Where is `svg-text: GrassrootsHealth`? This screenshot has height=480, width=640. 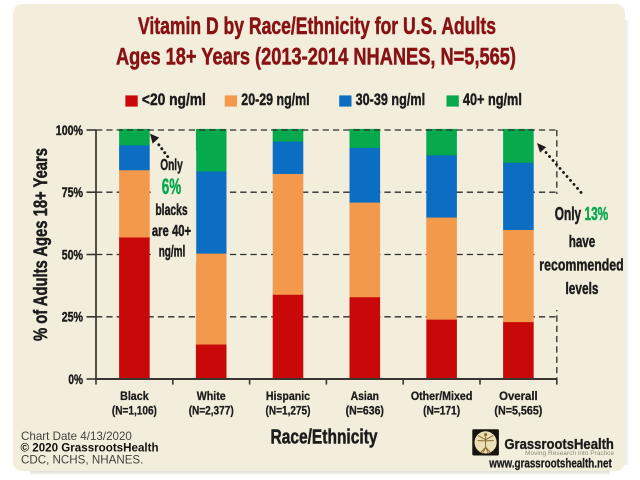 svg-text: GrassrootsHealth is located at coordinates (559, 445).